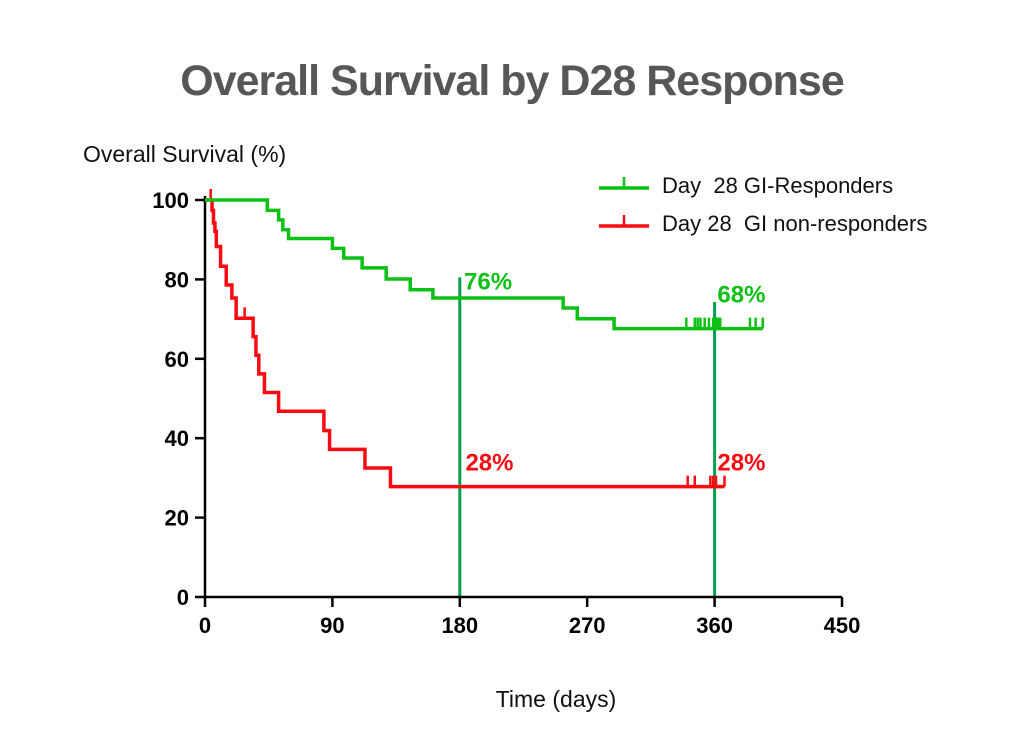  I want to click on y-axis-title: Overall Survival (%), so click(185, 154).